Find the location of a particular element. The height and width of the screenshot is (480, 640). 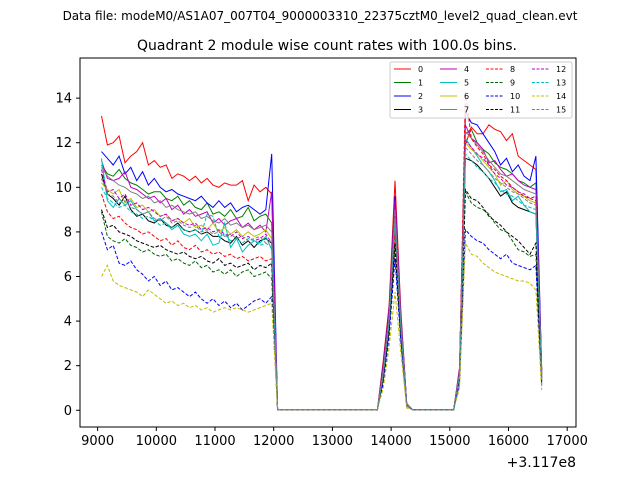

x-tick-label: 10000 is located at coordinates (156, 441).